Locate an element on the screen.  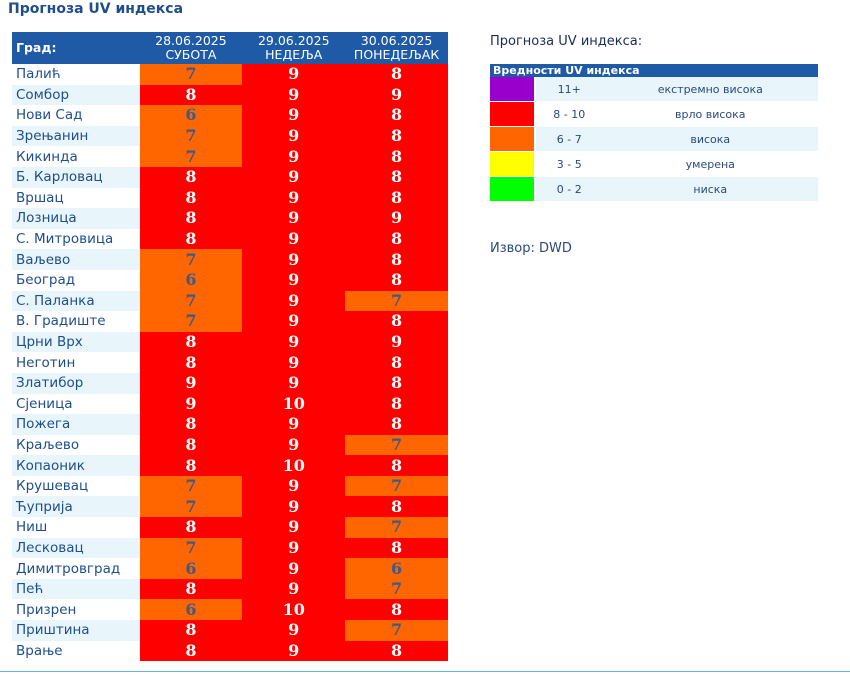
city-name: Неготин is located at coordinates (46, 362).